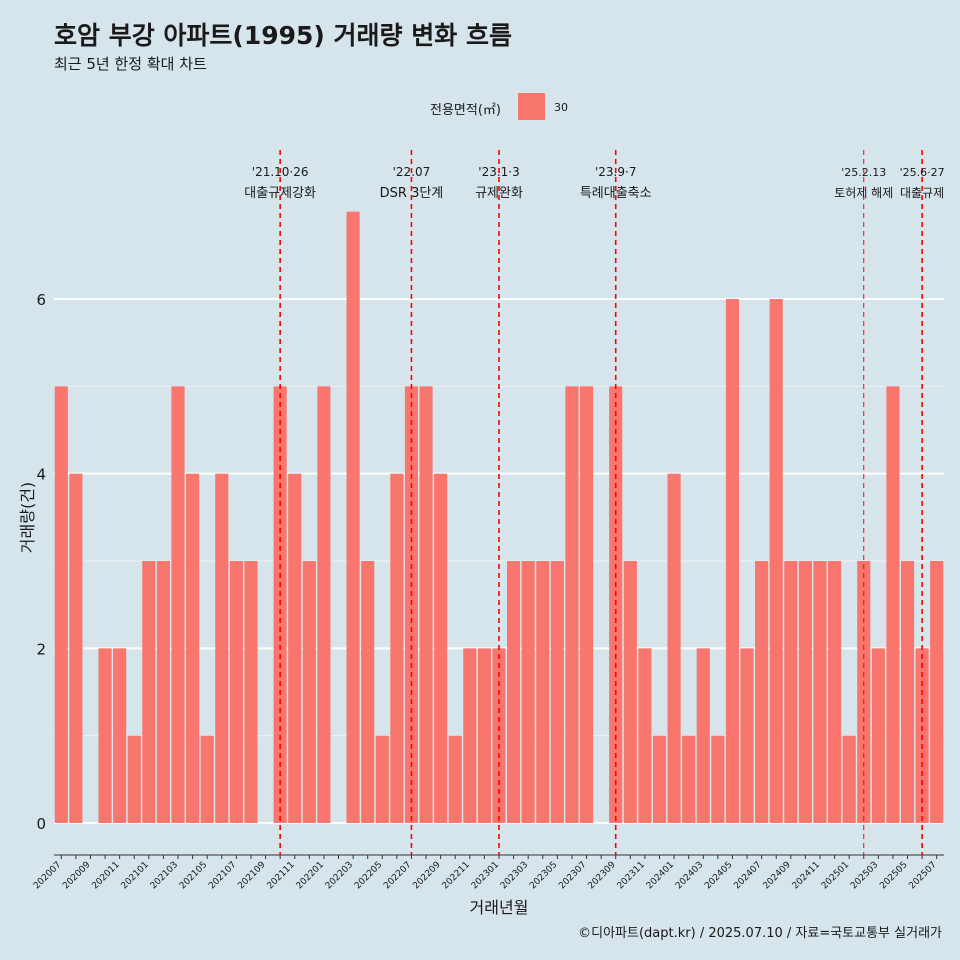 This screenshot has height=960, width=960. I want to click on event-label: 특례대출축소, so click(616, 193).